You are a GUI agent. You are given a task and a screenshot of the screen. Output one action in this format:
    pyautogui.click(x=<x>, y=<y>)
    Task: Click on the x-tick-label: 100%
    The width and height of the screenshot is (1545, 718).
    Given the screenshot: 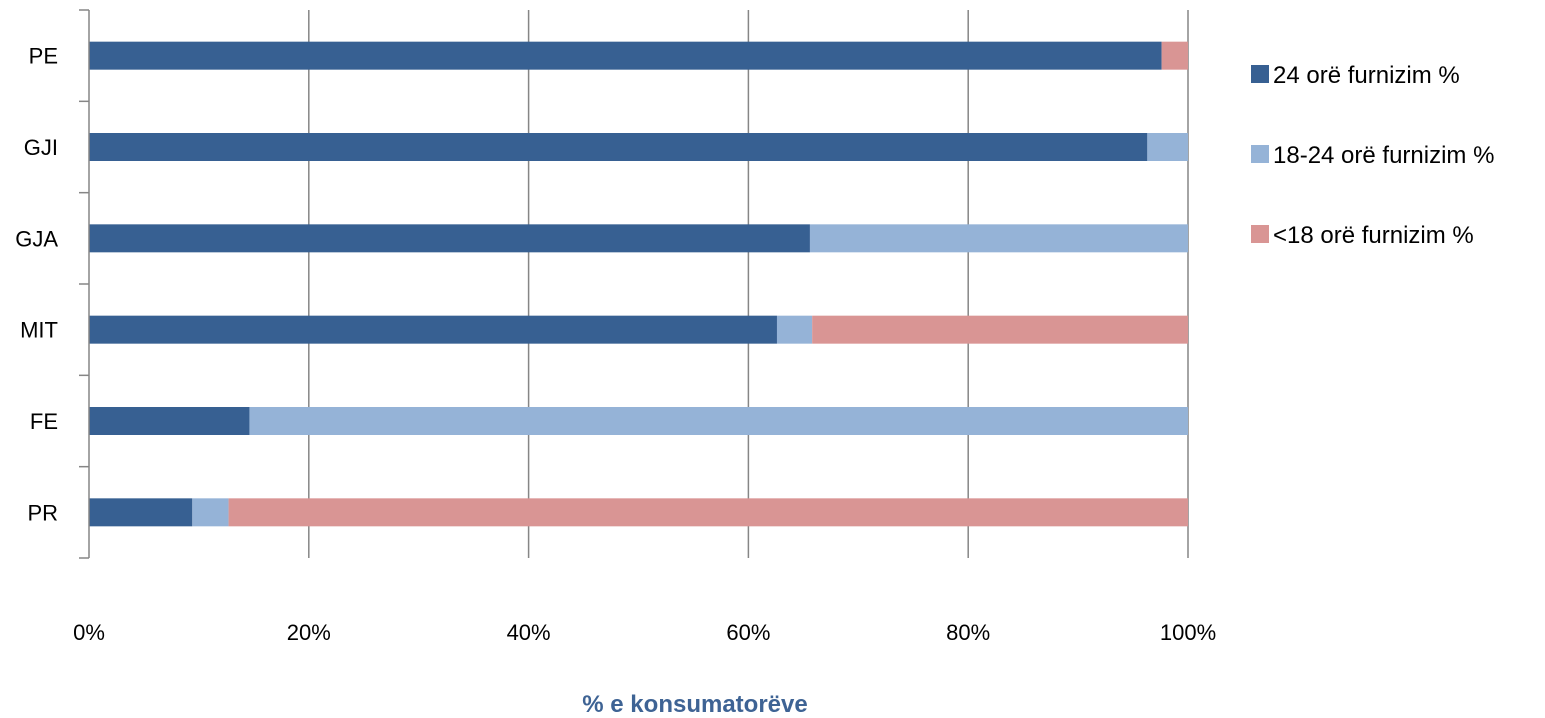 What is the action you would take?
    pyautogui.click(x=1188, y=632)
    